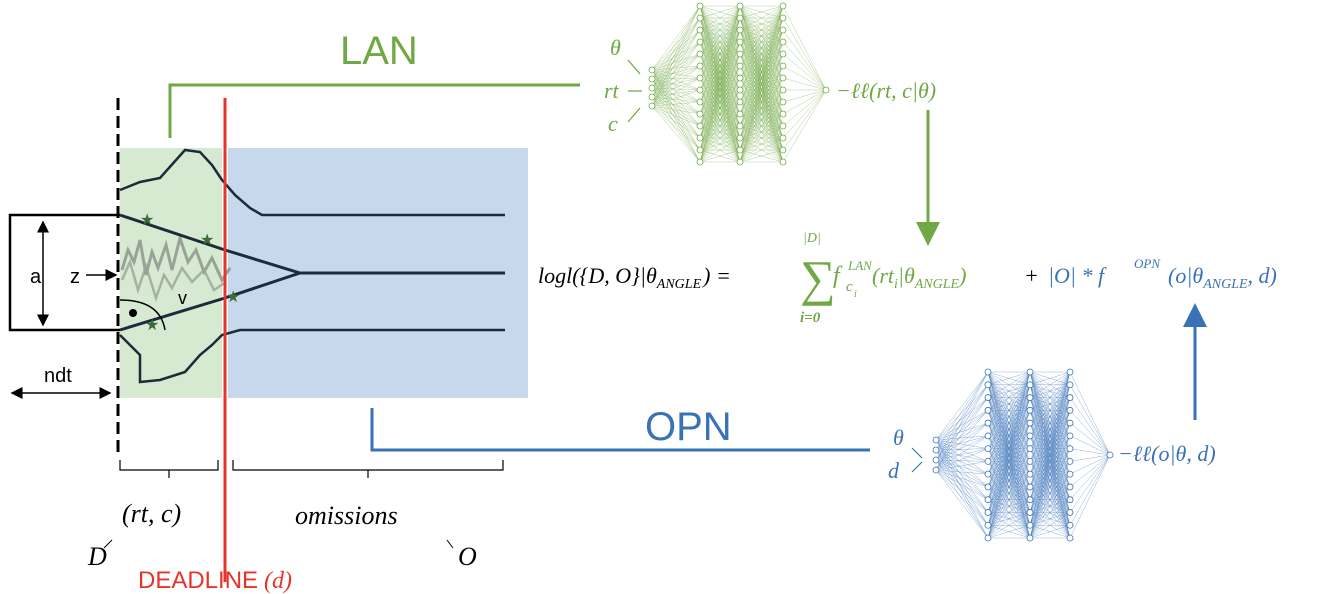 The height and width of the screenshot is (594, 1327). What do you see at coordinates (937, 284) in the screenshot?
I see `formula-part: ANGLE` at bounding box center [937, 284].